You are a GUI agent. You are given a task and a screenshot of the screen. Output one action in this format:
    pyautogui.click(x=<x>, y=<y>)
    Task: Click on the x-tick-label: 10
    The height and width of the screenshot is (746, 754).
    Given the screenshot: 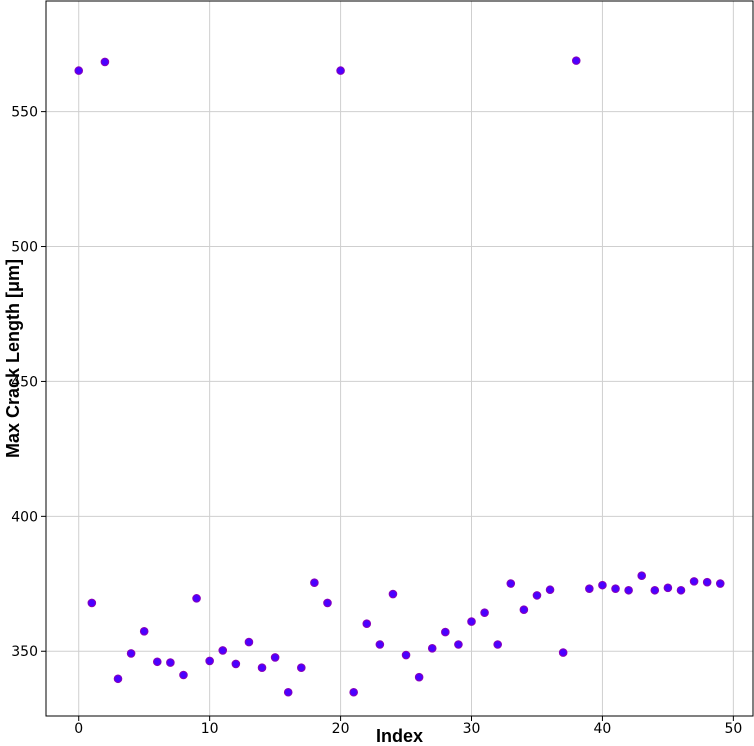 What is the action you would take?
    pyautogui.click(x=210, y=729)
    